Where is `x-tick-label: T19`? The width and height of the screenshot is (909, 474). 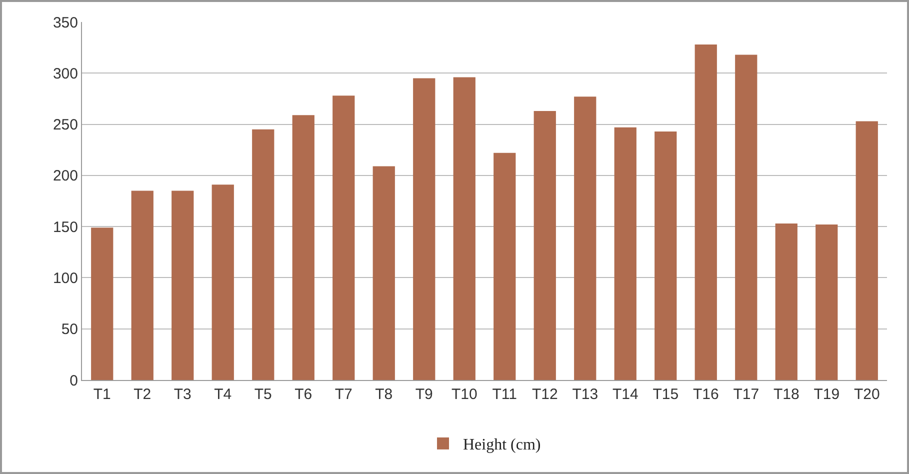
x-tick-label: T19 is located at coordinates (827, 394).